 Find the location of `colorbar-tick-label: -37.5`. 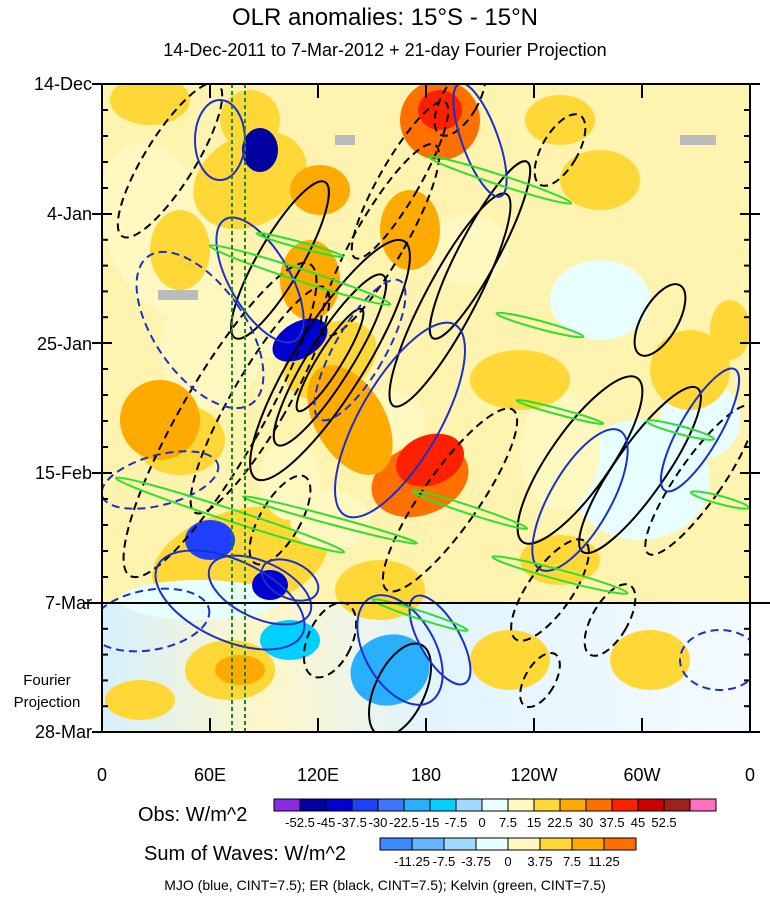

colorbar-tick-label: -37.5 is located at coordinates (352, 822).